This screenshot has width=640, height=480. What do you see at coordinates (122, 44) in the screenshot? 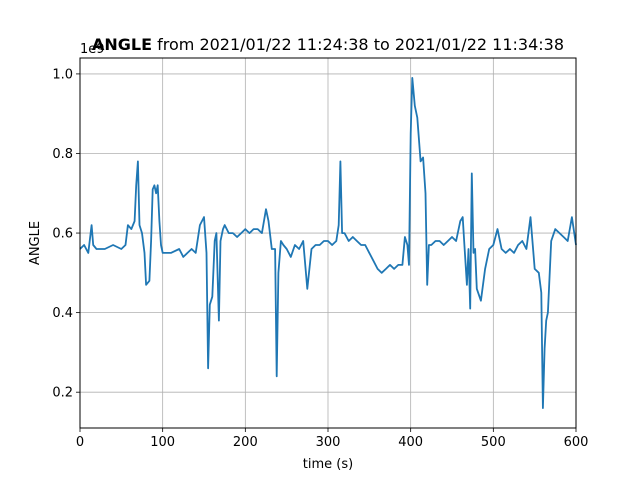
I see `chart-title-bold: ANGLE` at bounding box center [122, 44].